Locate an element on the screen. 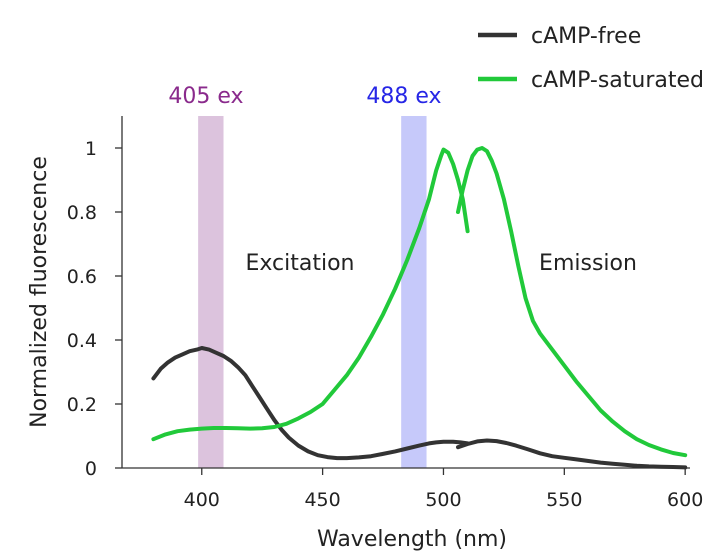  annotation-excitation: Excitation is located at coordinates (300, 263).